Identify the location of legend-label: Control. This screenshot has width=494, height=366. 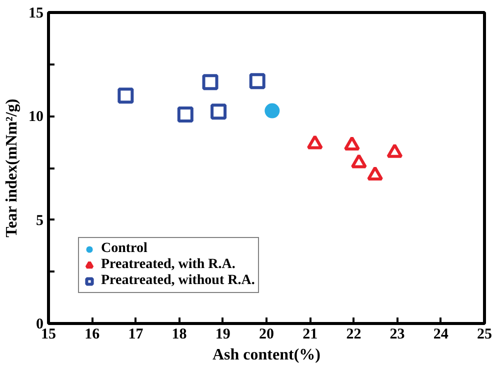
(124, 249).